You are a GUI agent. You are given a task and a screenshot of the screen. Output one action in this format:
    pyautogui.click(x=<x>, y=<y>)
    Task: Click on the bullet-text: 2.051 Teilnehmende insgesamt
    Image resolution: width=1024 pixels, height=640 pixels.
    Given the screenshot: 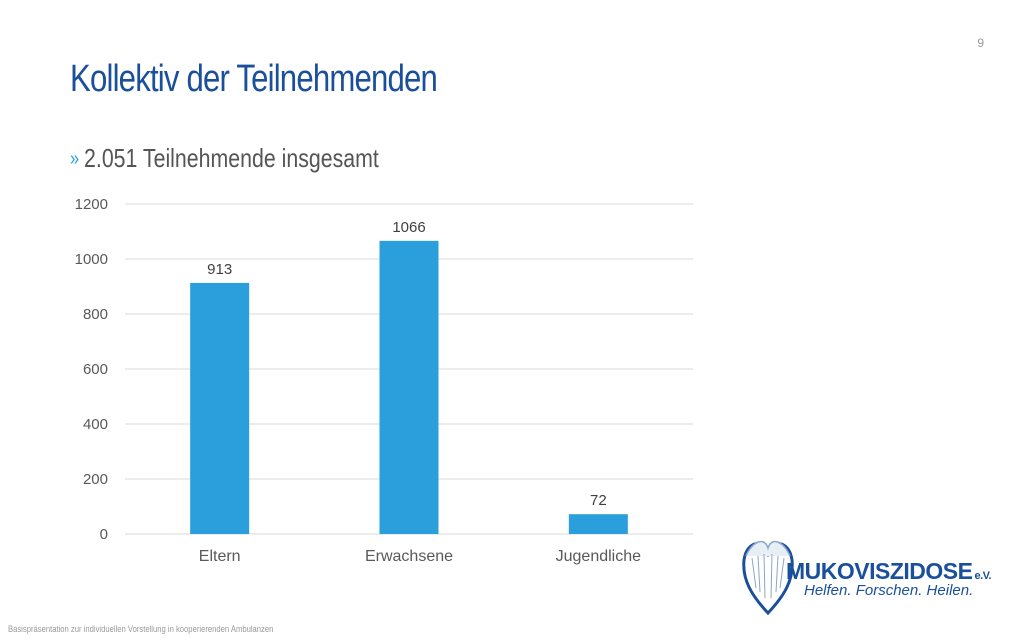 What is the action you would take?
    pyautogui.click(x=231, y=158)
    